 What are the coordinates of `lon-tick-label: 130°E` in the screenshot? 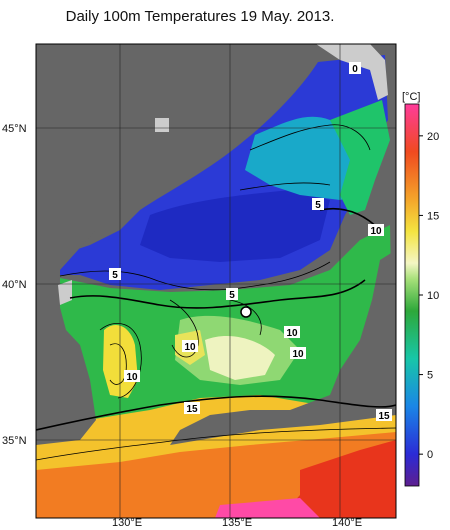 It's located at (127, 523).